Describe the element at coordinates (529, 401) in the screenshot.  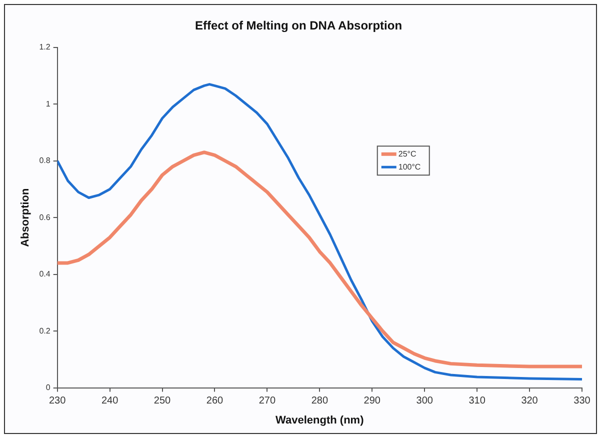
I see `x-tick-label: 320` at that location.